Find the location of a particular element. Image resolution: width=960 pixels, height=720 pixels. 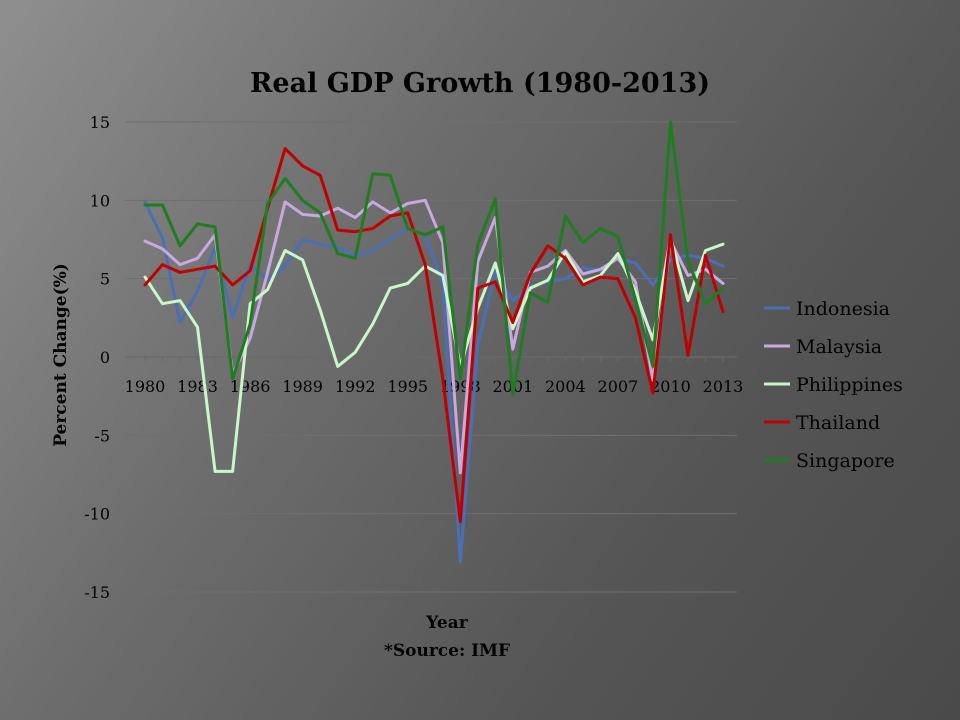

y-tick-labels: -15 -10 -5 0 5 10 15 is located at coordinates (97, 357).